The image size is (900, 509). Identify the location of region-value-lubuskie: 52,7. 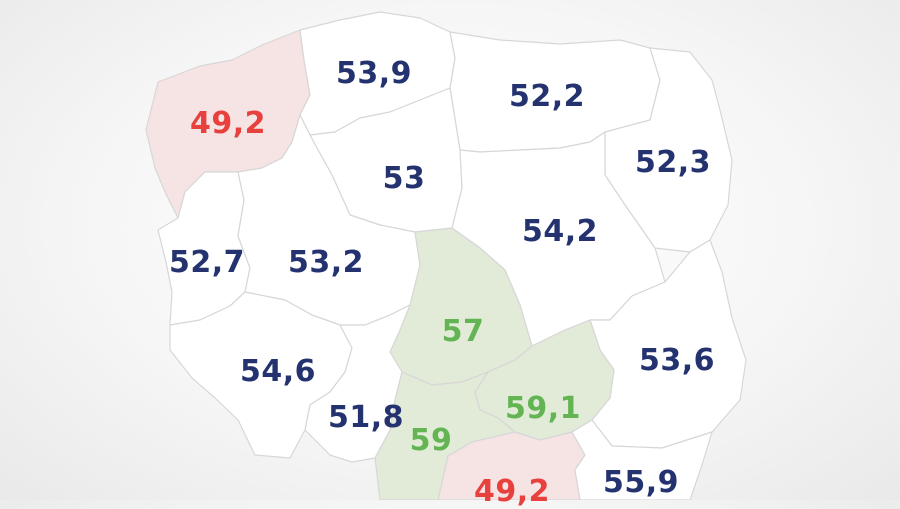
(207, 262).